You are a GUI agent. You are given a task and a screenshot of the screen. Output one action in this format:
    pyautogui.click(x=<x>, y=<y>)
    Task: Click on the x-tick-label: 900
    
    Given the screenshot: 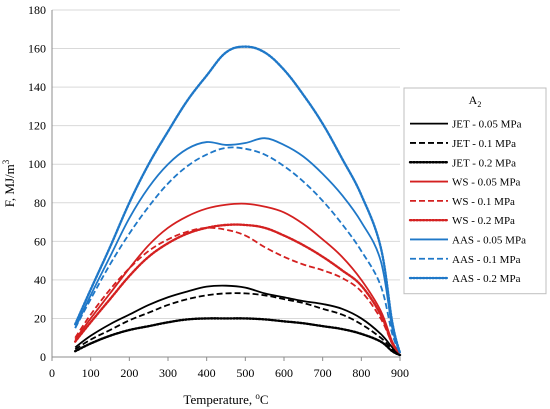 What is the action you would take?
    pyautogui.click(x=400, y=373)
    